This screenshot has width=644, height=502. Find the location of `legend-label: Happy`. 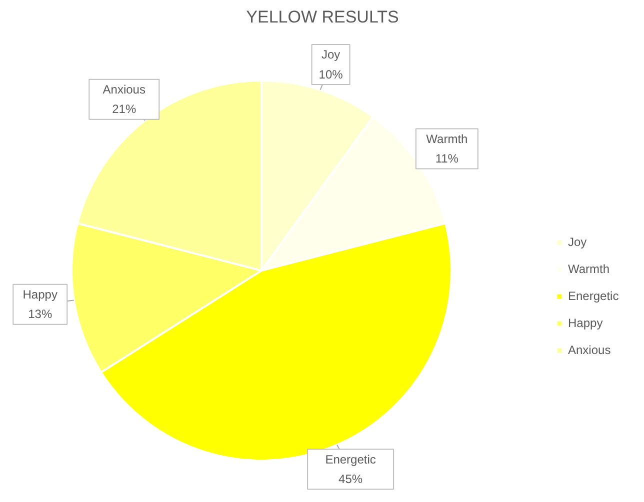

legend-label: Happy is located at coordinates (585, 323).